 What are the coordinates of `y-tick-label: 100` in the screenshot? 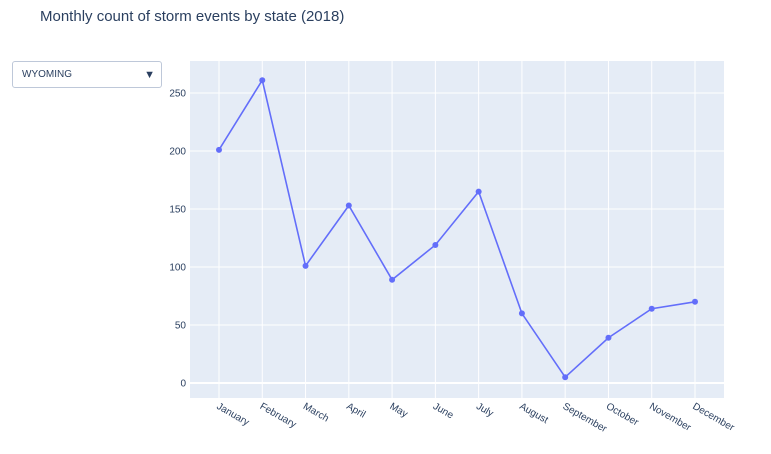 It's located at (177, 268).